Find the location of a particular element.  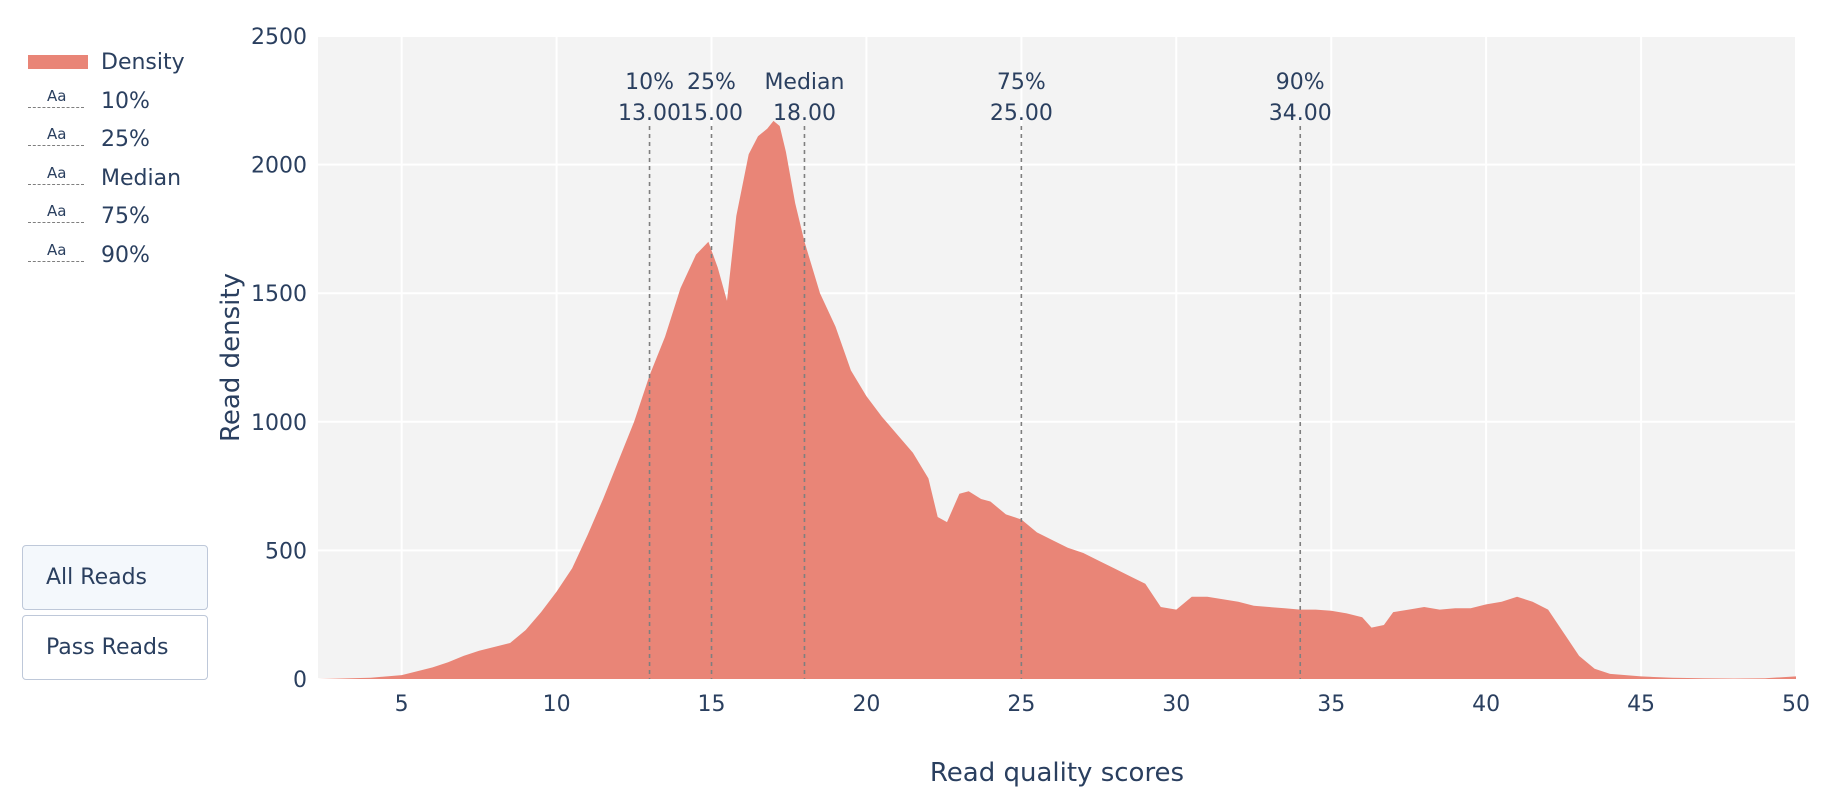

x-tick-label: 5 is located at coordinates (402, 704).